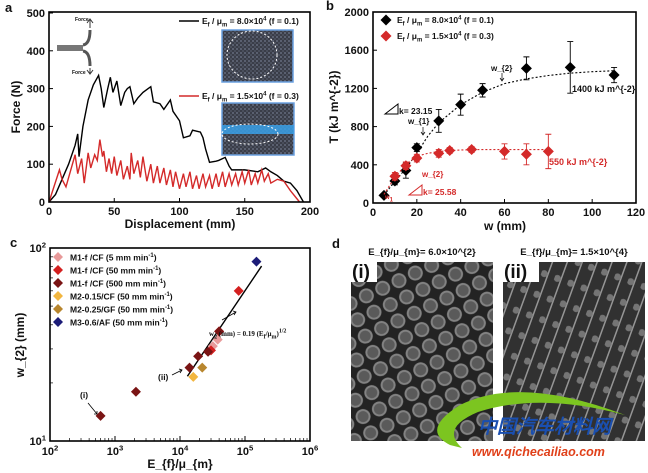  What do you see at coordinates (330, 6) in the screenshot?
I see `panel-label-b: b` at bounding box center [330, 6].